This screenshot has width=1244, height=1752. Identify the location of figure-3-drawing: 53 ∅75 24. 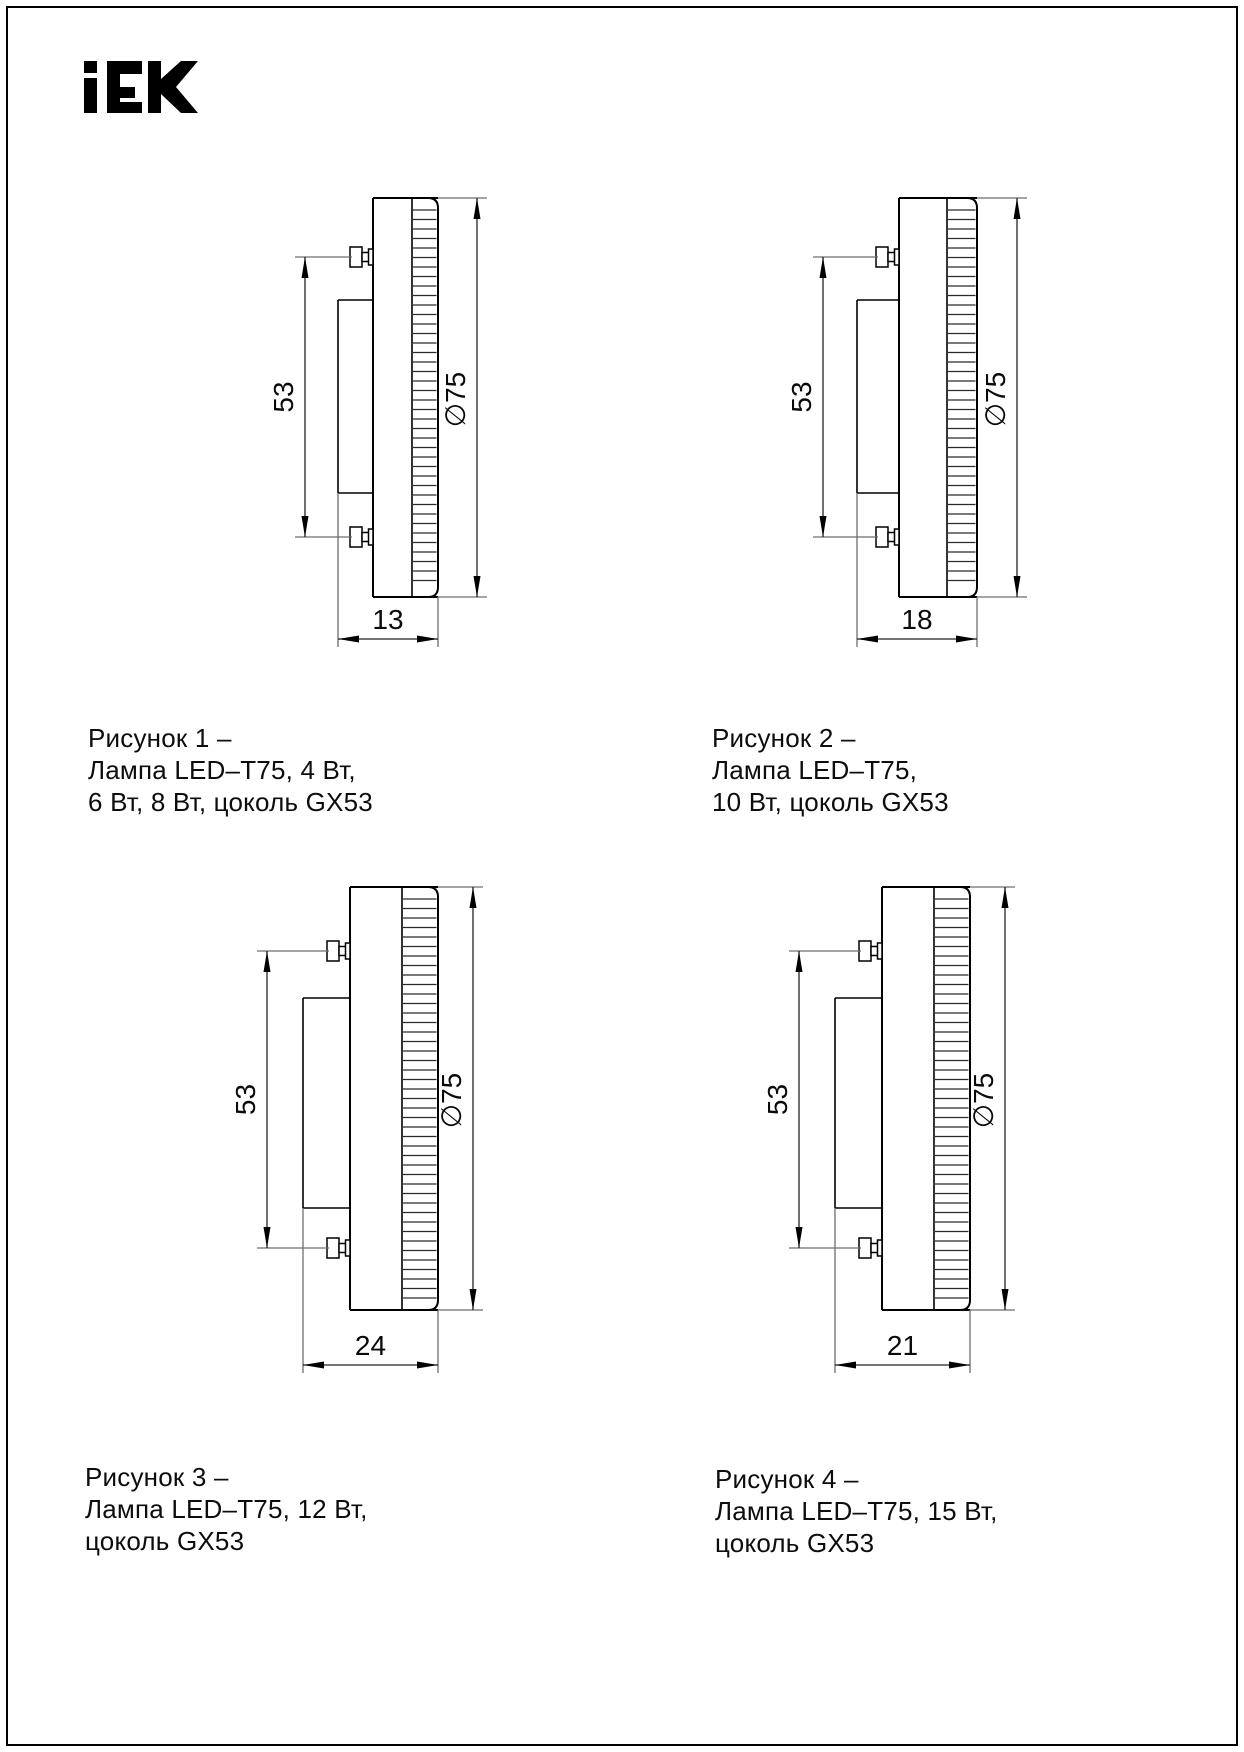
(356, 1129).